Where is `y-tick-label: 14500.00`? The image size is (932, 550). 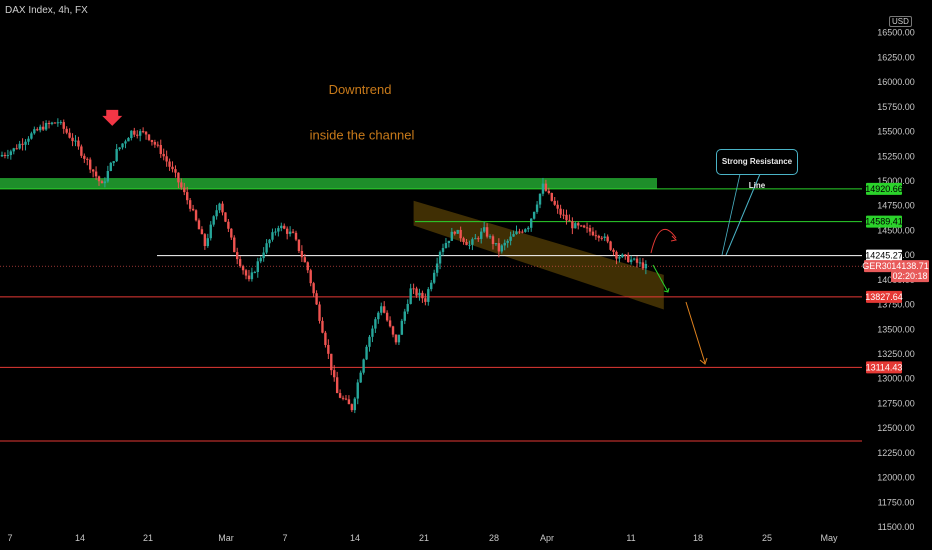
y-tick-label: 14500.00 is located at coordinates (896, 230).